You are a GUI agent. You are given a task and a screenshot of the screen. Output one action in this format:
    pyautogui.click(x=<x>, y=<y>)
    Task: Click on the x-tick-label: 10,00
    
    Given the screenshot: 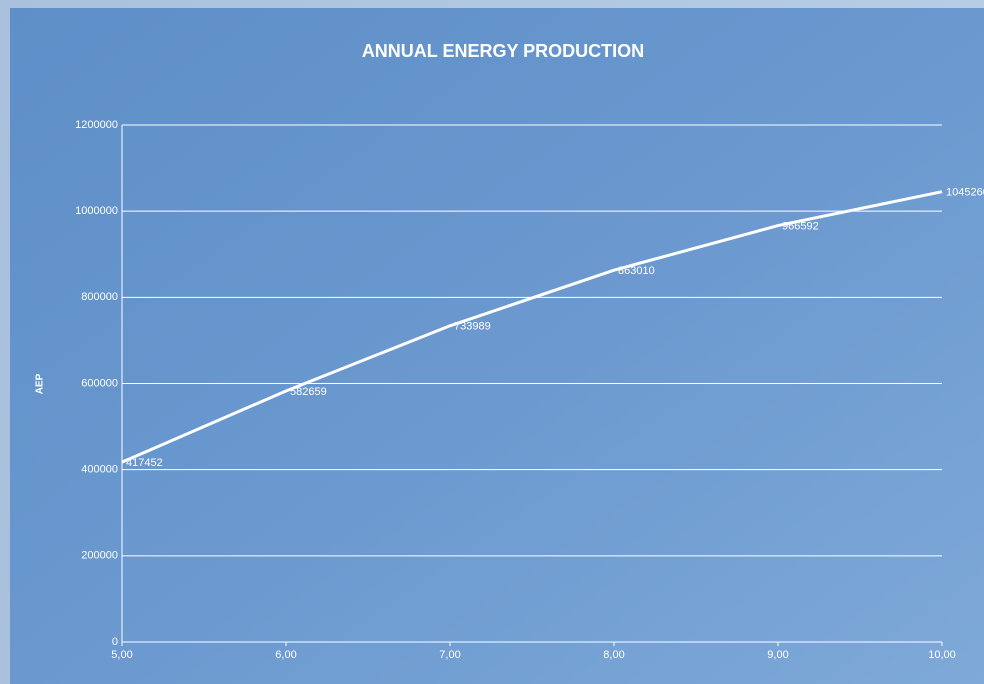 What is the action you would take?
    pyautogui.click(x=942, y=655)
    